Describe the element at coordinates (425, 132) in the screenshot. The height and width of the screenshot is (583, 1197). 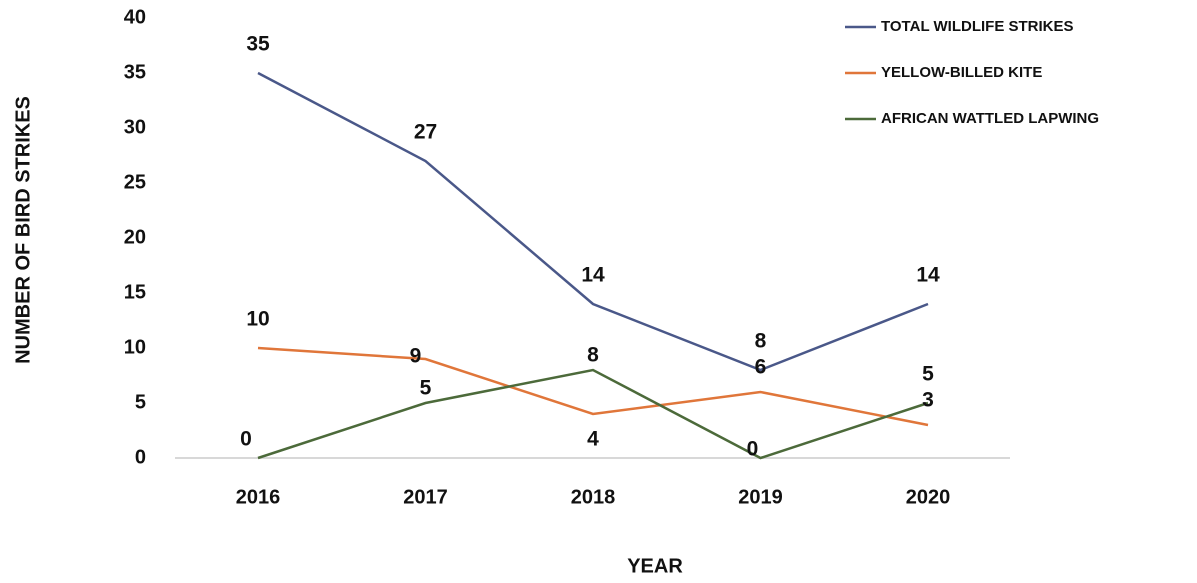
I see `data-label: 27` at that location.